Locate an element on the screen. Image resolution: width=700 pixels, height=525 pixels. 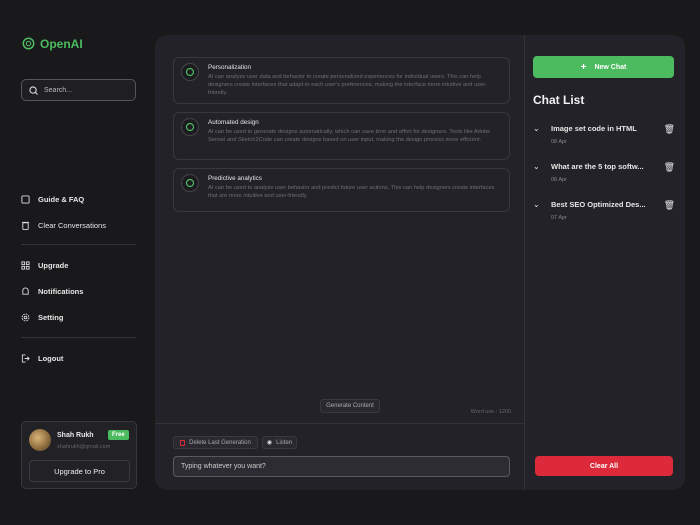
sidebar-item-label: Upgrade is located at coordinates (53, 265).